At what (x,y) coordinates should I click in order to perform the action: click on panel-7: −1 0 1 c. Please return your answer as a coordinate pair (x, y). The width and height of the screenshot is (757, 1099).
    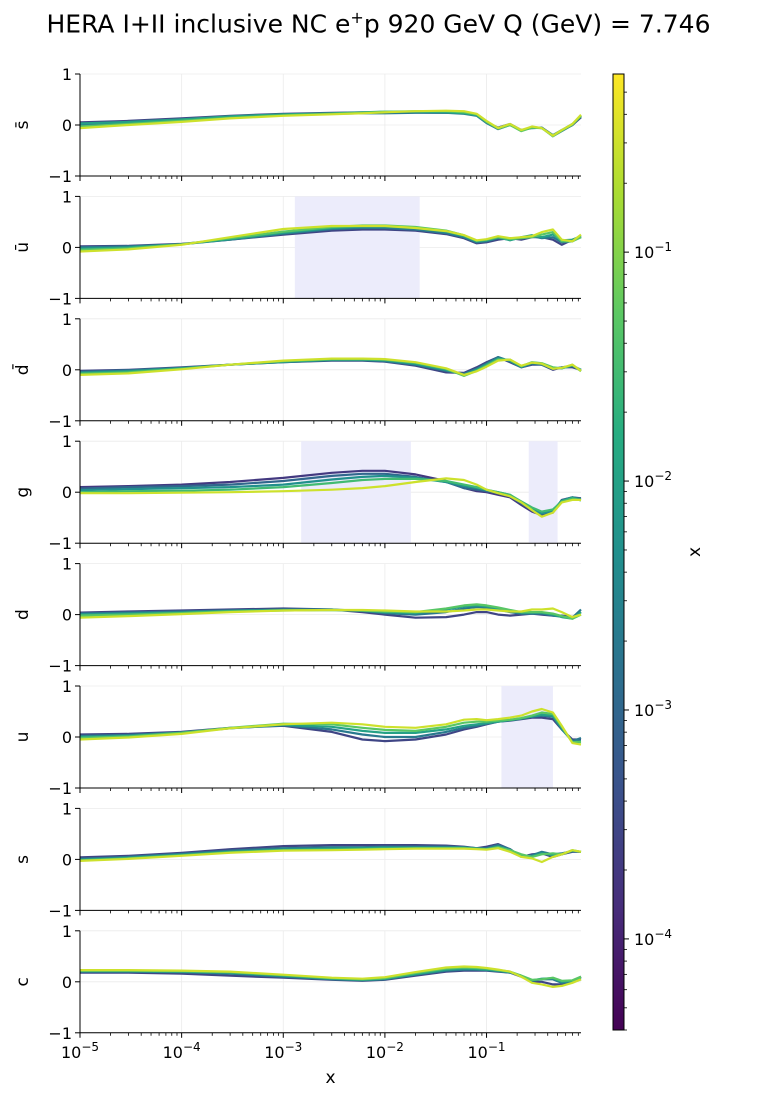
    Looking at the image, I should click on (297, 982).